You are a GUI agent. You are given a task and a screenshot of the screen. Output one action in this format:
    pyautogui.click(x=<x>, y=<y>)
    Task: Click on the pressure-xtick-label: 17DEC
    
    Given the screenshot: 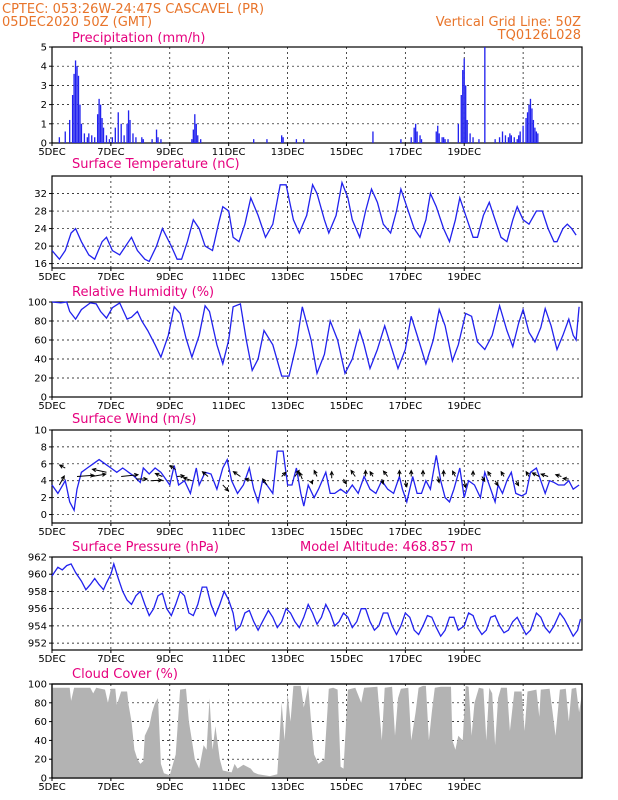 What is the action you would take?
    pyautogui.click(x=405, y=659)
    